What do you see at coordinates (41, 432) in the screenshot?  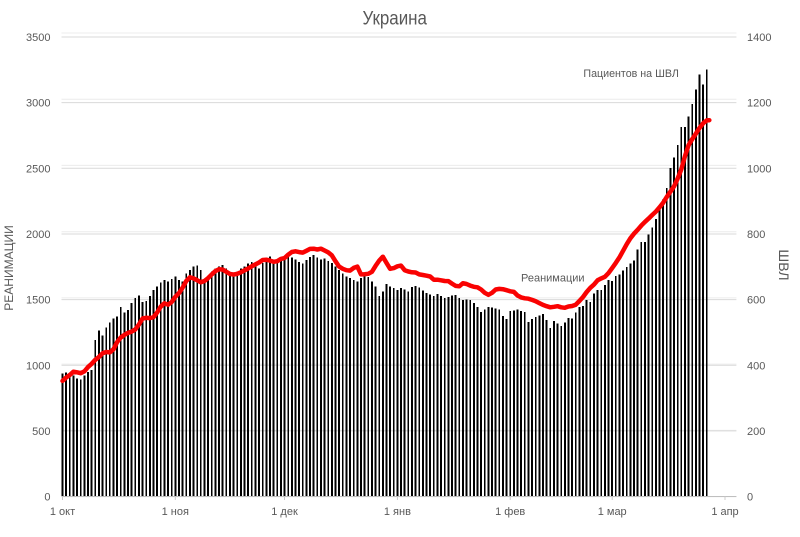 I see `svg-text: 500` at bounding box center [41, 432].